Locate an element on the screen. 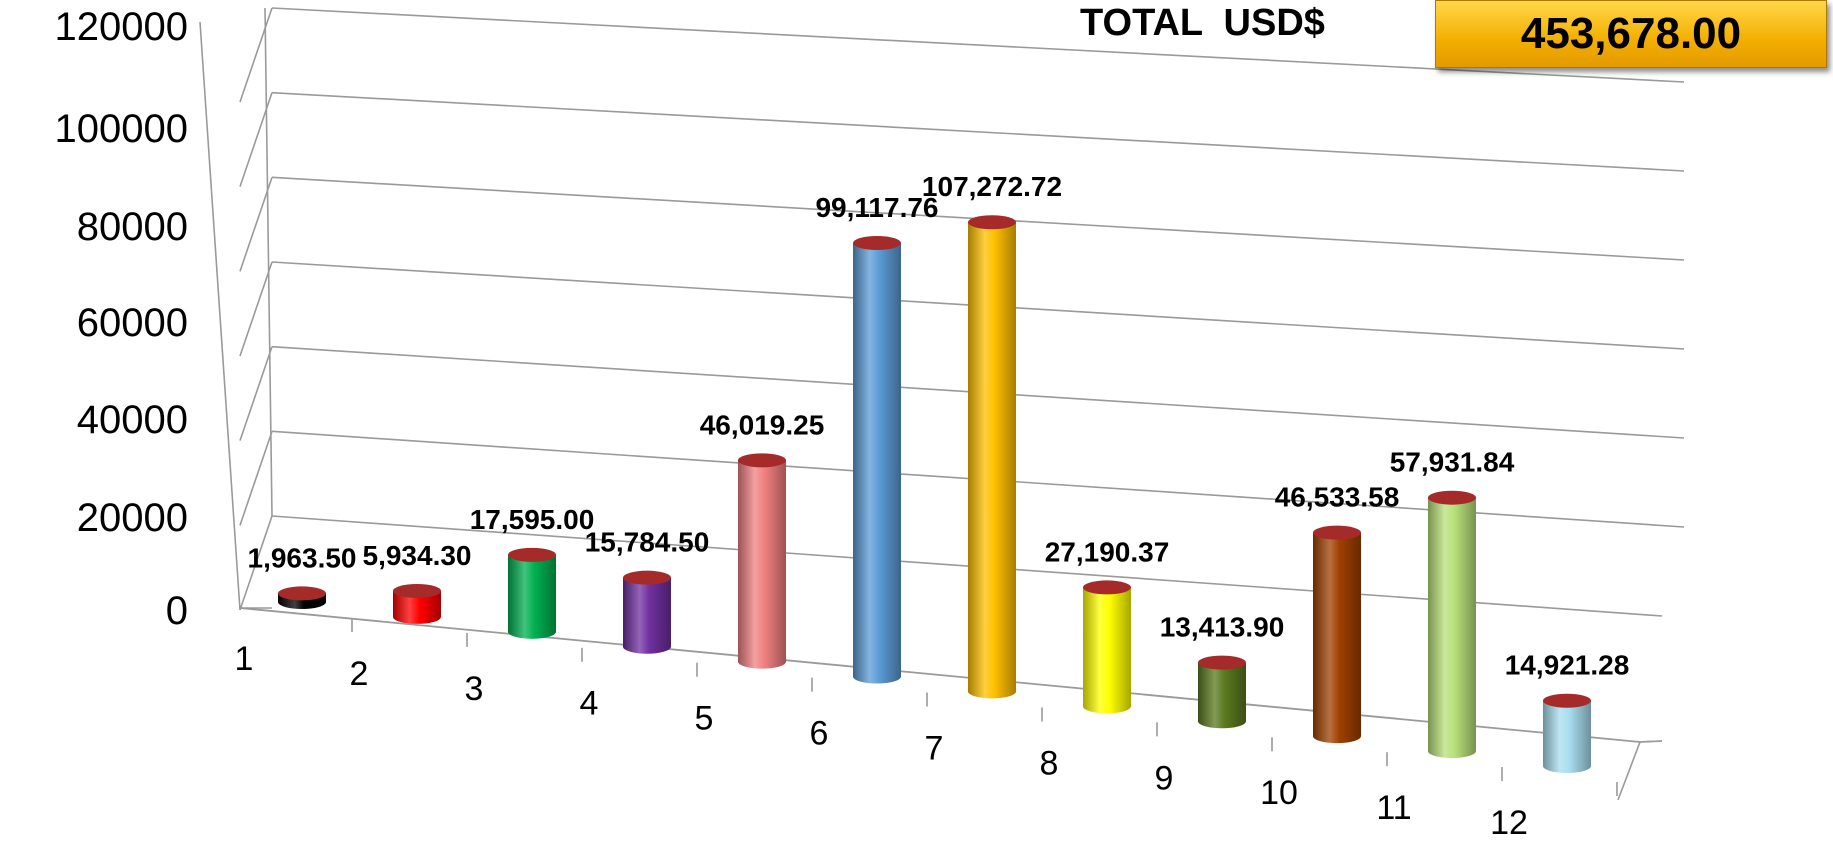  x-tick-label: 10 is located at coordinates (1279, 793).